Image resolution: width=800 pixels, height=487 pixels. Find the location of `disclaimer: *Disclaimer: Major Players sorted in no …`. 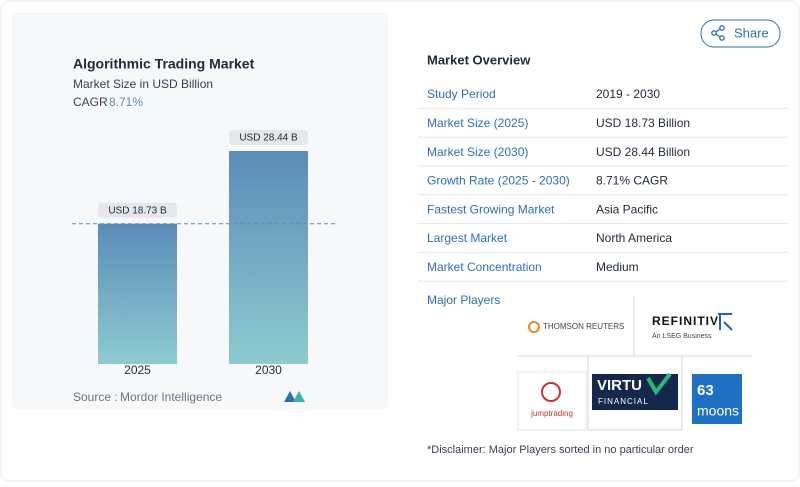

disclaimer: *Disclaimer: Major Players sorted in no … is located at coordinates (560, 450).